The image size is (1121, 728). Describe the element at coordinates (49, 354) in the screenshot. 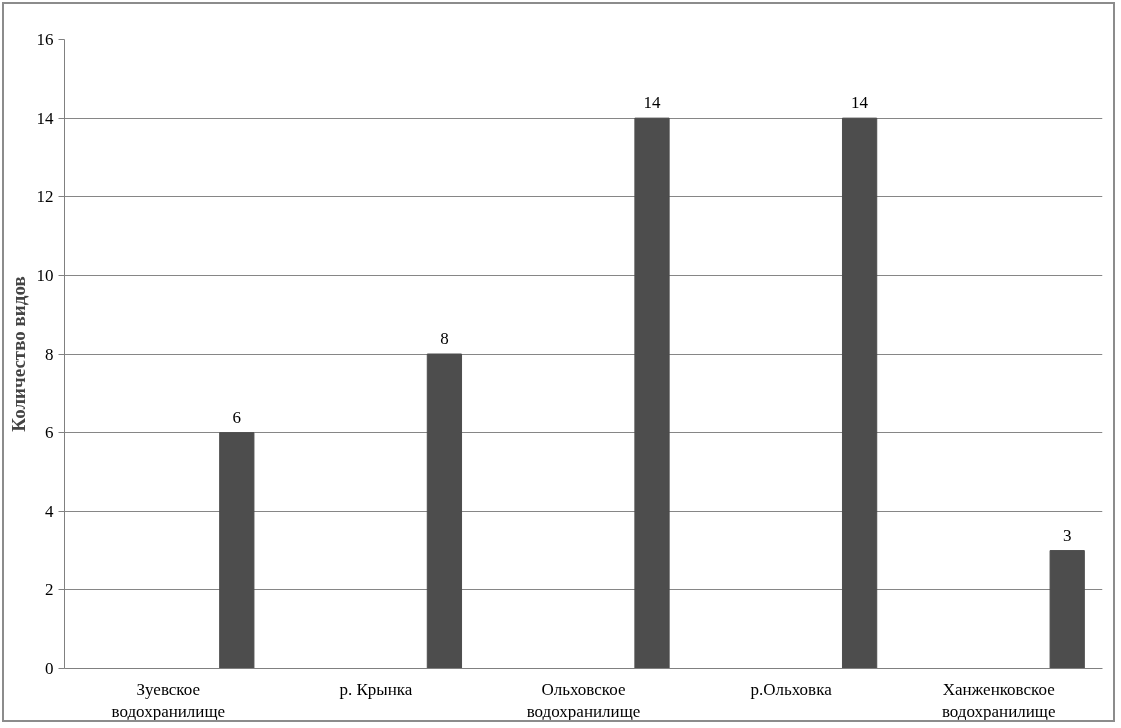

I see `y-tick-label: 8` at that location.